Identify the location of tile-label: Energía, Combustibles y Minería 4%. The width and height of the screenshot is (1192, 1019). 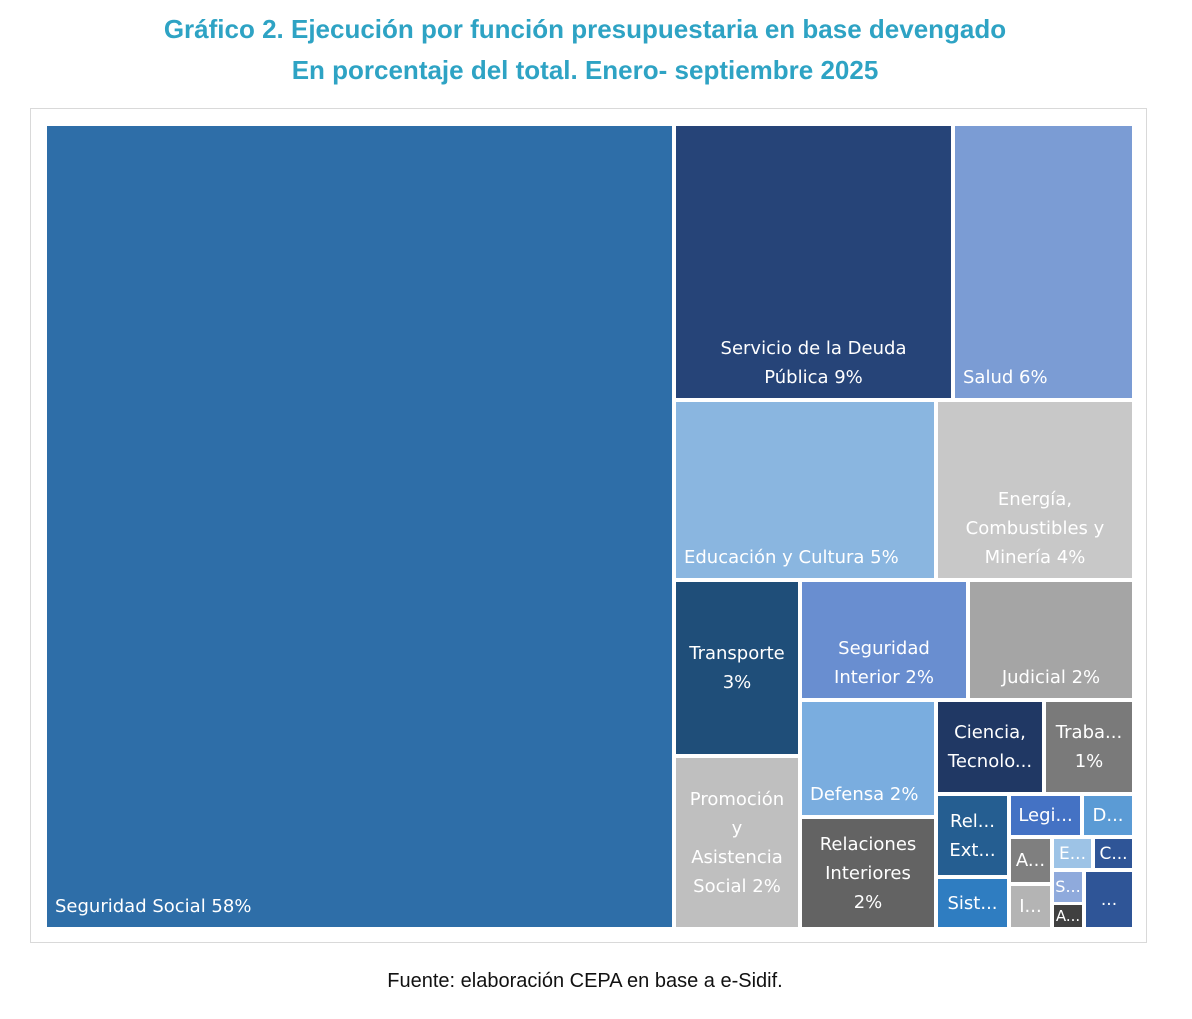
(1035, 528).